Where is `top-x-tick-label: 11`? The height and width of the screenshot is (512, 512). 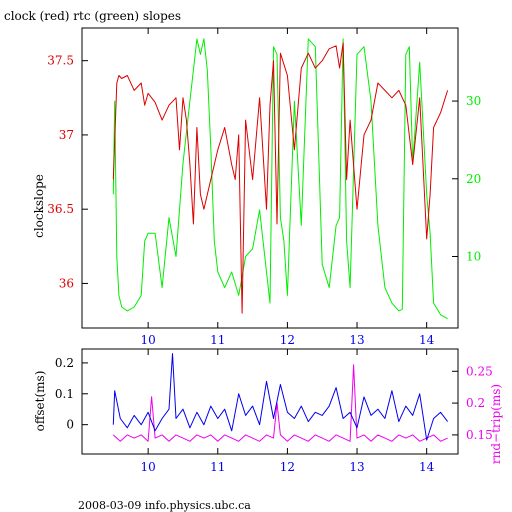 top-x-tick-label: 11 is located at coordinates (217, 340).